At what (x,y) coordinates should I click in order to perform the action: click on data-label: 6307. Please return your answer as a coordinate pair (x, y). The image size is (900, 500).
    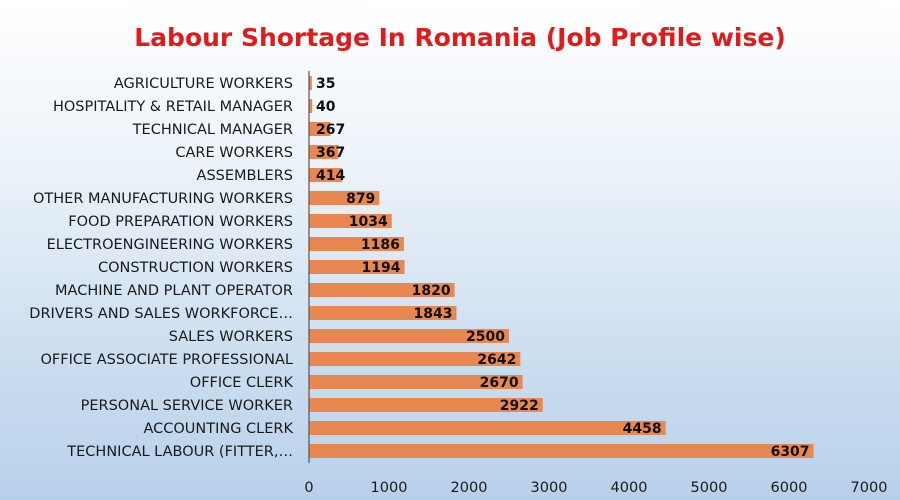
    Looking at the image, I should click on (790, 452).